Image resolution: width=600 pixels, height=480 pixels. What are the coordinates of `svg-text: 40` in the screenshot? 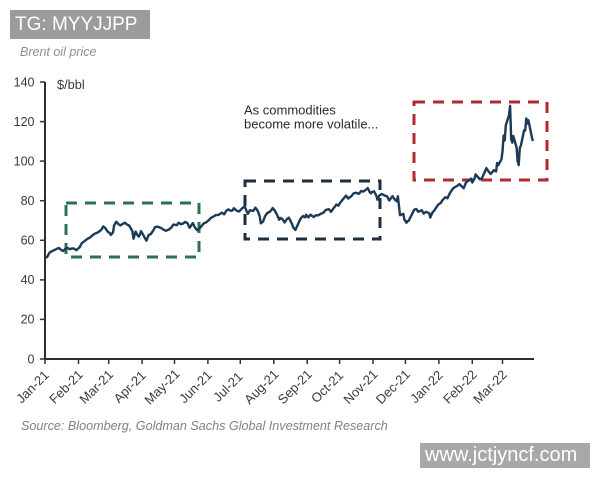 It's located at (28, 280).